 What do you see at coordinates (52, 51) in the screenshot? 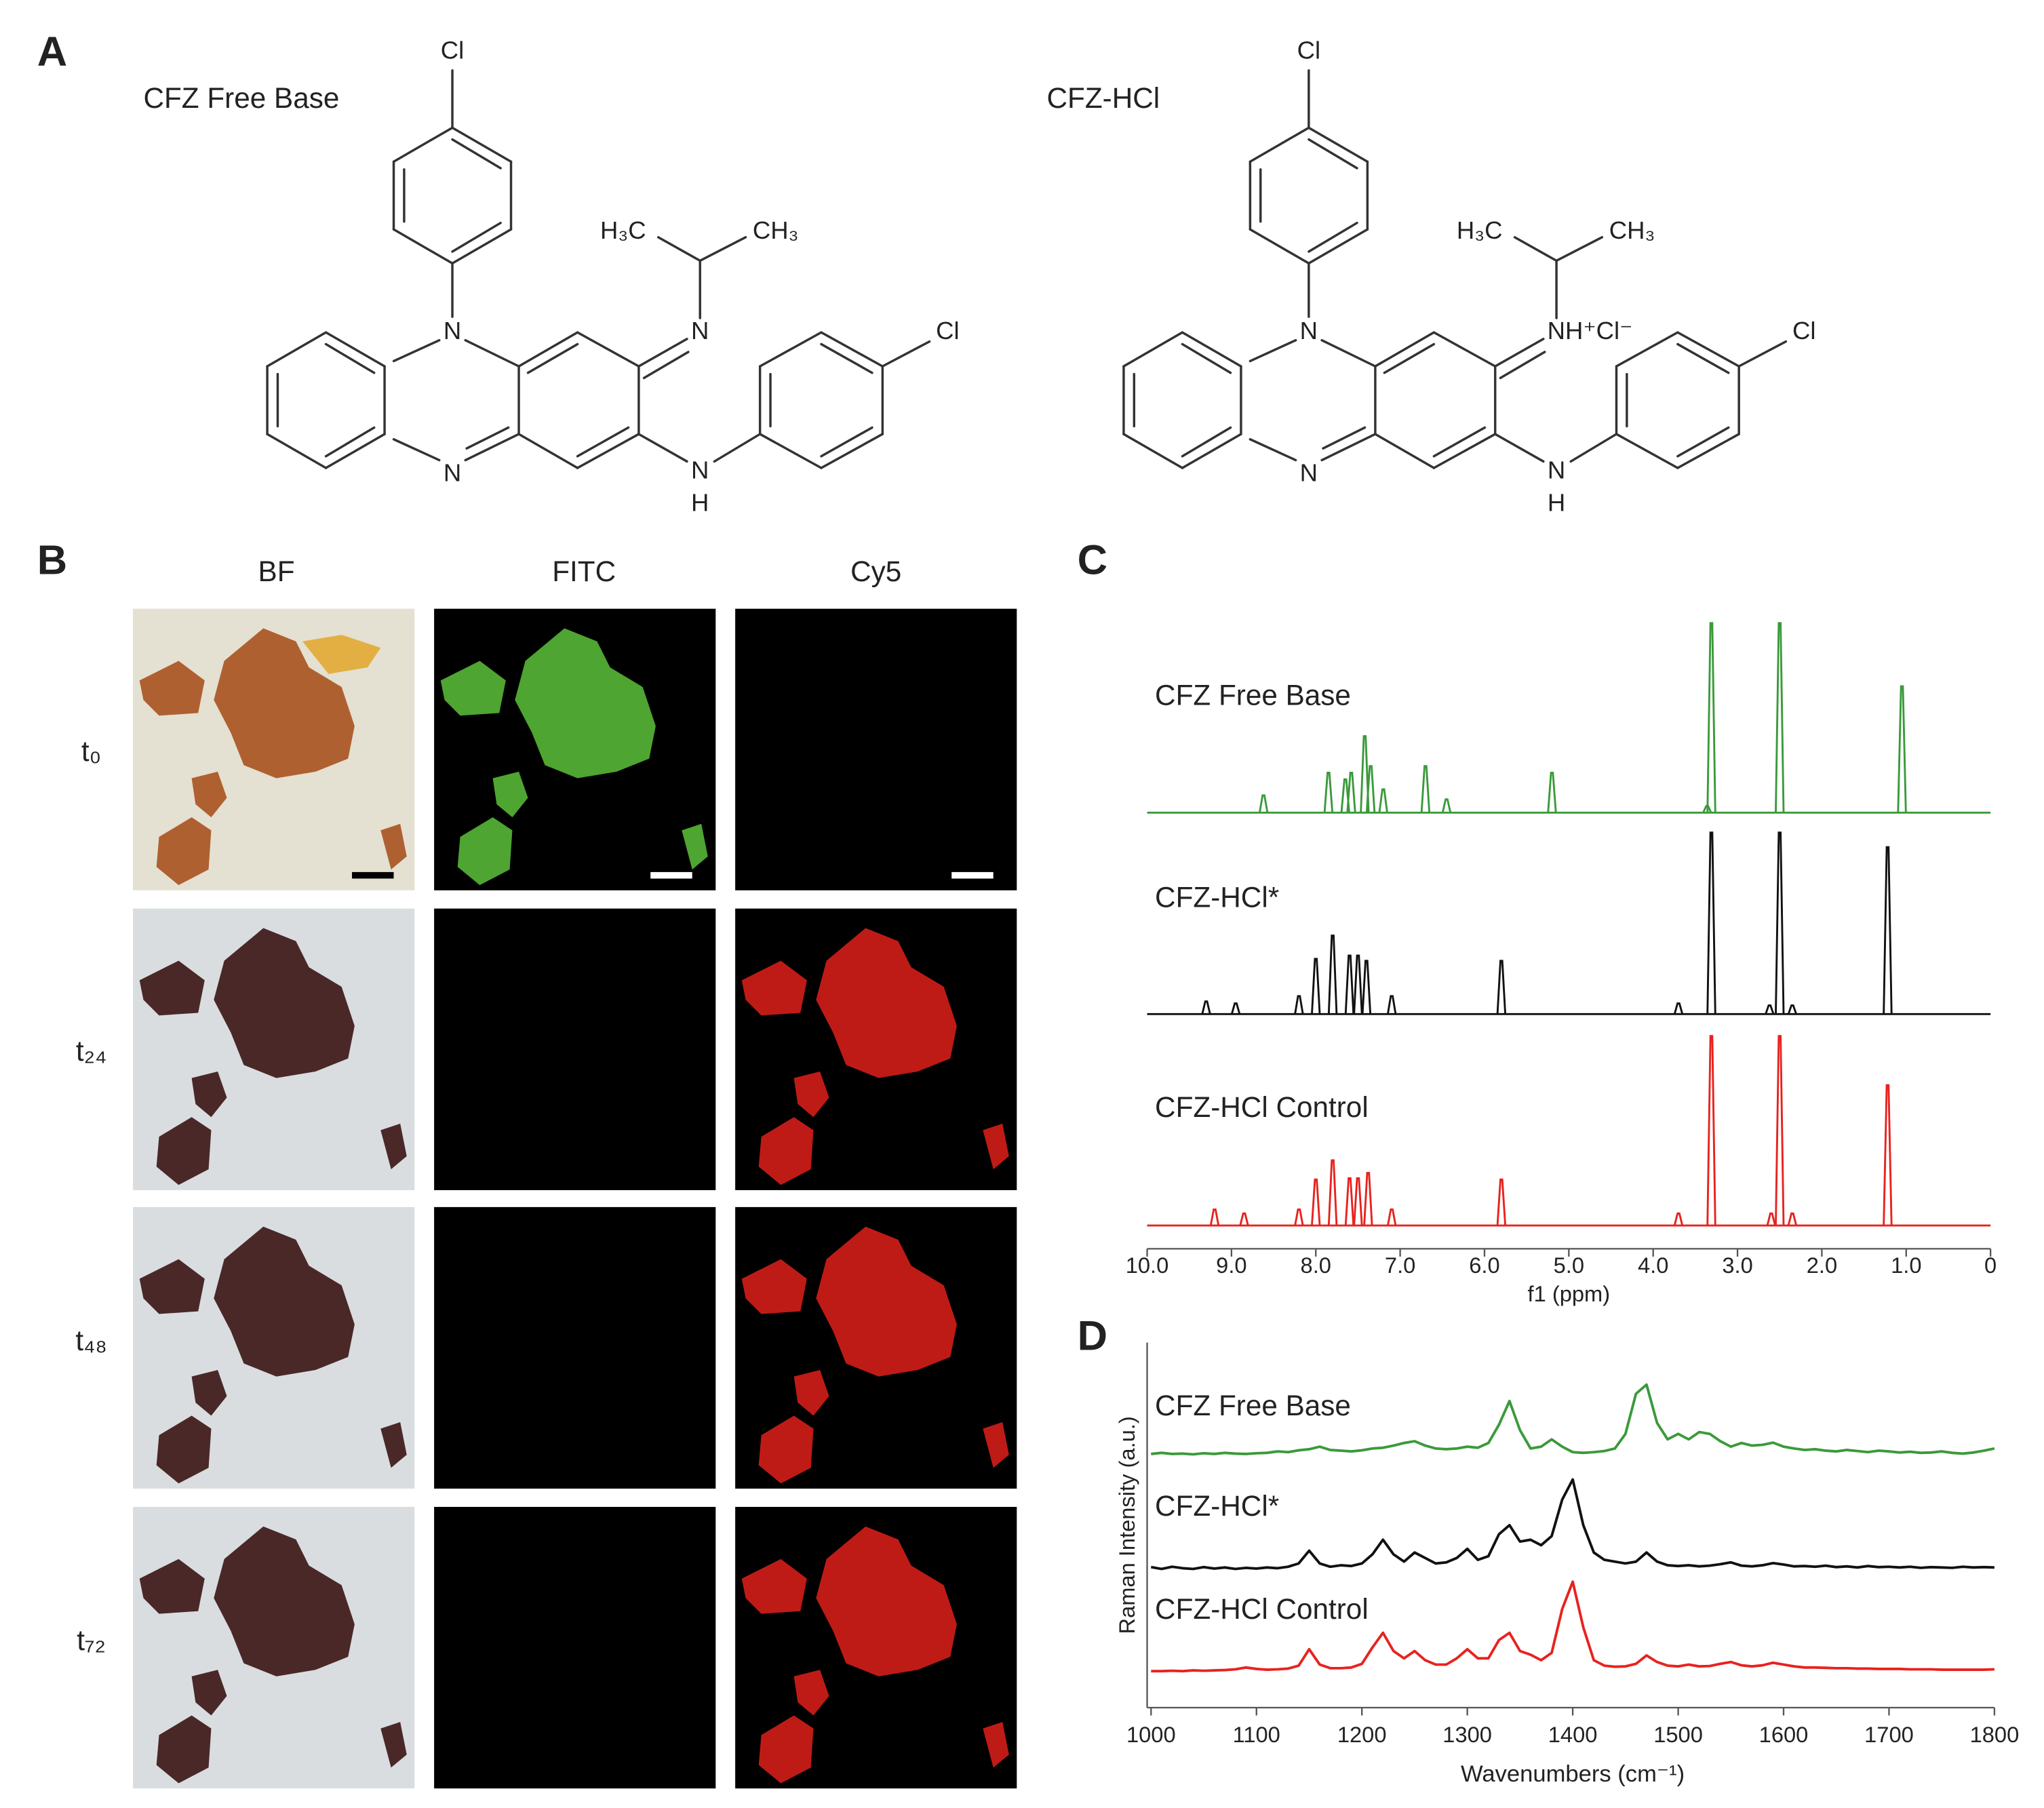
I see `panel-label: A` at bounding box center [52, 51].